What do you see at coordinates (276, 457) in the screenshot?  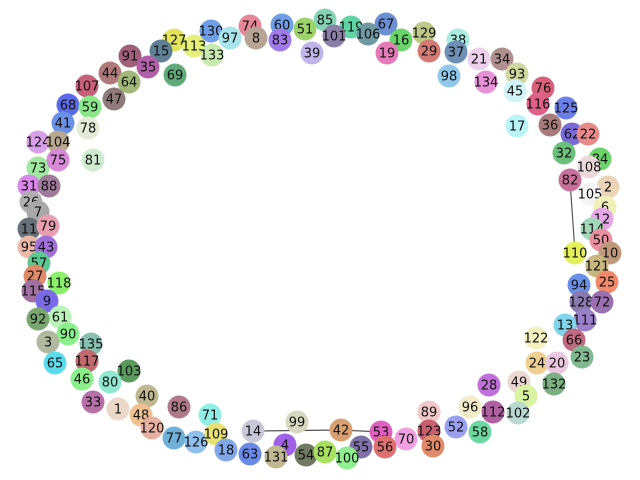 I see `node-131: 131` at bounding box center [276, 457].